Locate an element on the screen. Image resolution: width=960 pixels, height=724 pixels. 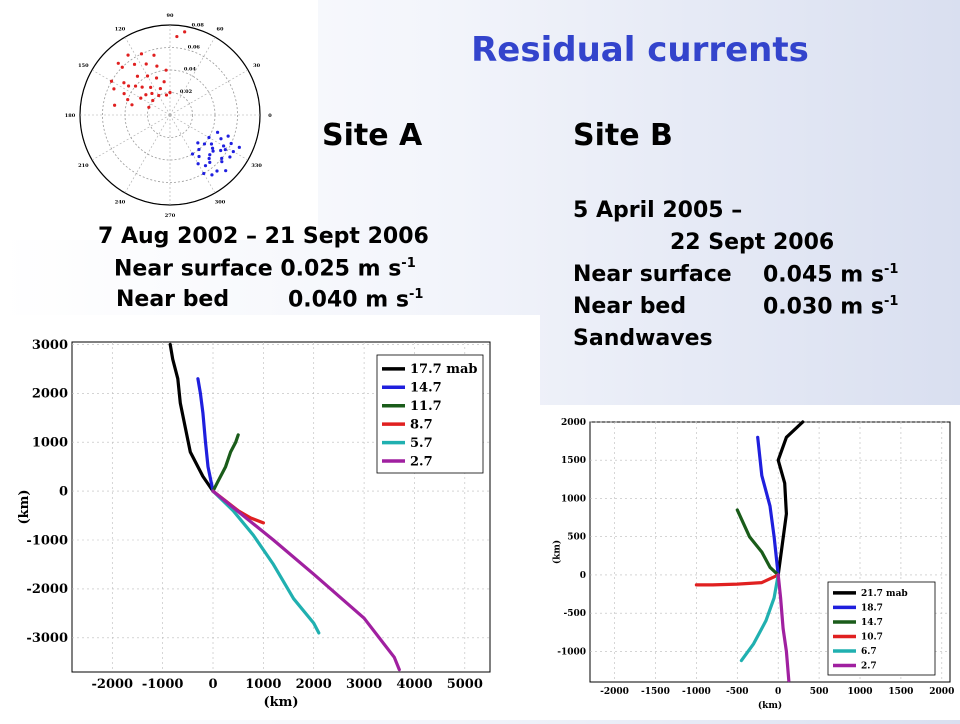
angle-tick-label: 180 is located at coordinates (70, 116).